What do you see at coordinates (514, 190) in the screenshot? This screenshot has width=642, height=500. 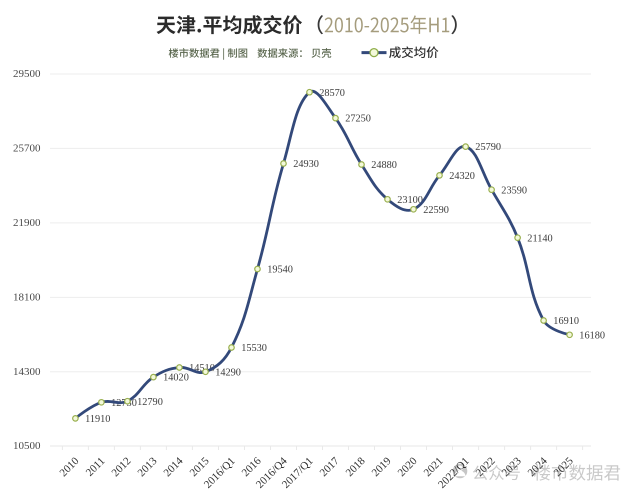 I see `svg-text: 23590` at bounding box center [514, 190].